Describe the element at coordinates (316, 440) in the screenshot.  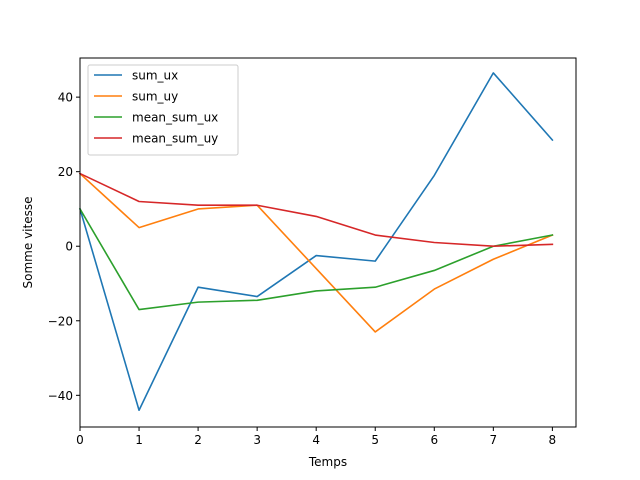
I see `x-tick-label: 4` at that location.